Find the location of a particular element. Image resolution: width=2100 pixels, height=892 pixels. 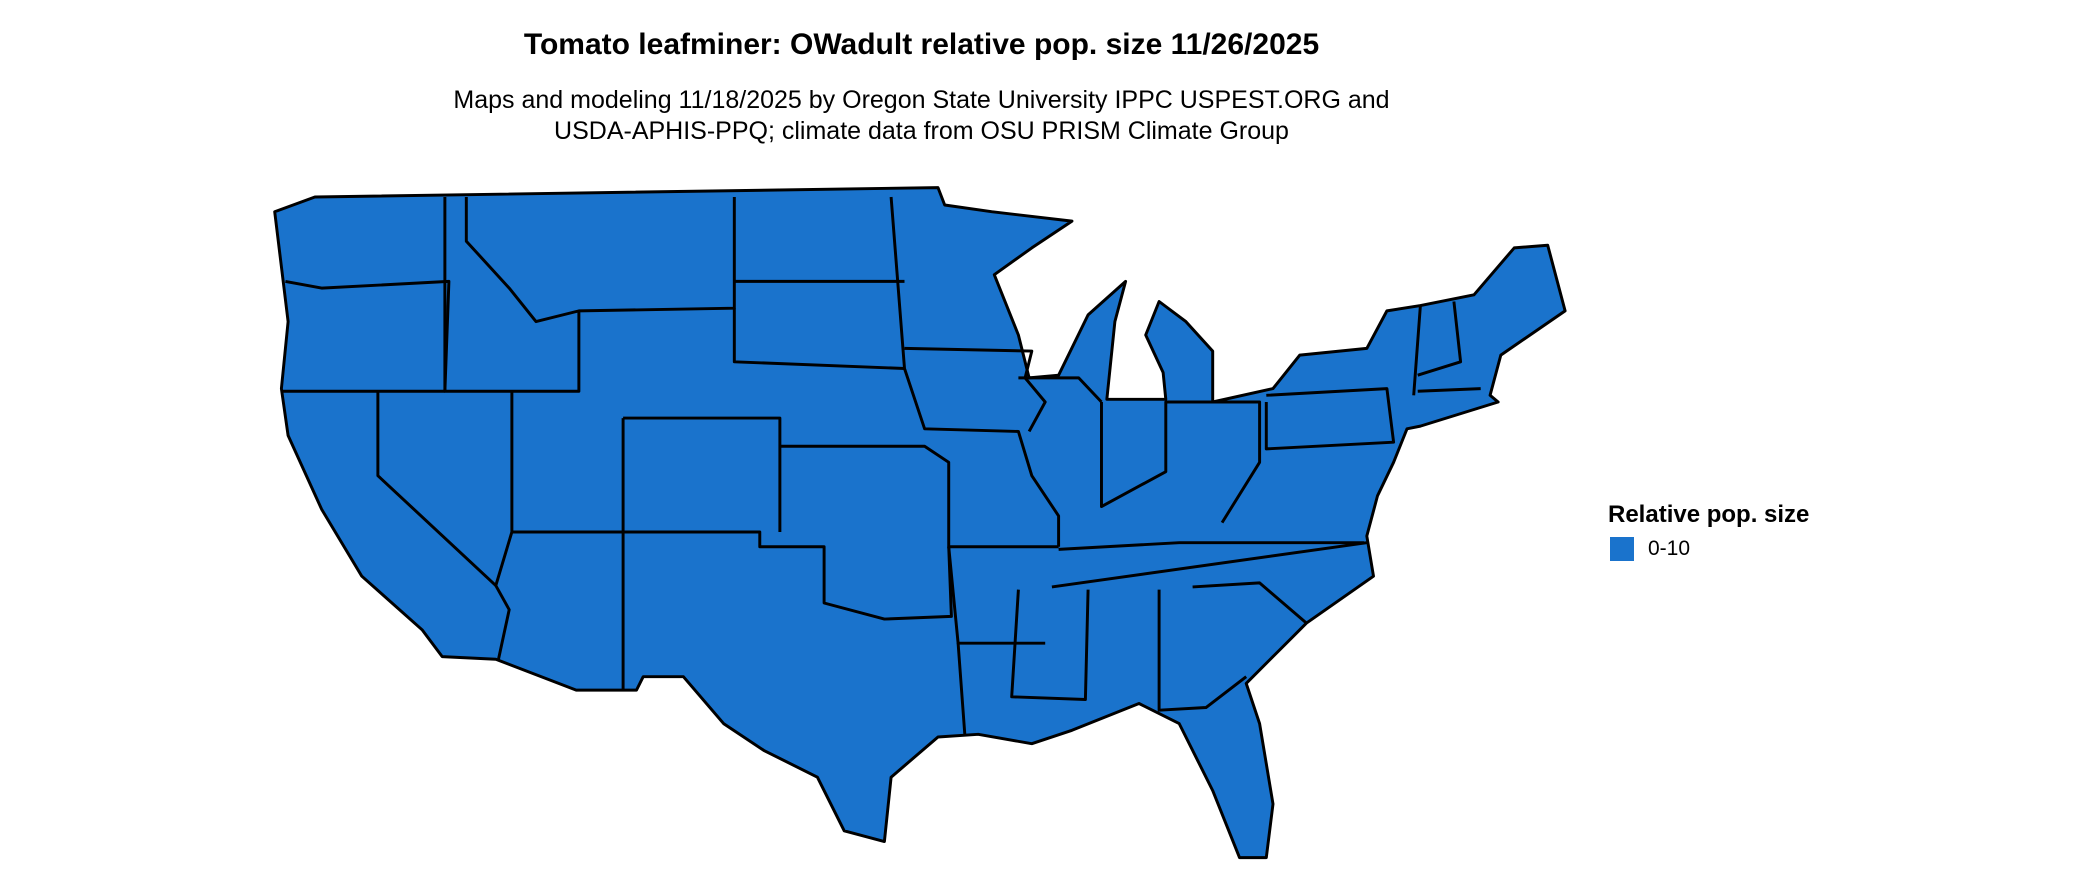

legend-label-0-10: 0-10 is located at coordinates (1669, 548).